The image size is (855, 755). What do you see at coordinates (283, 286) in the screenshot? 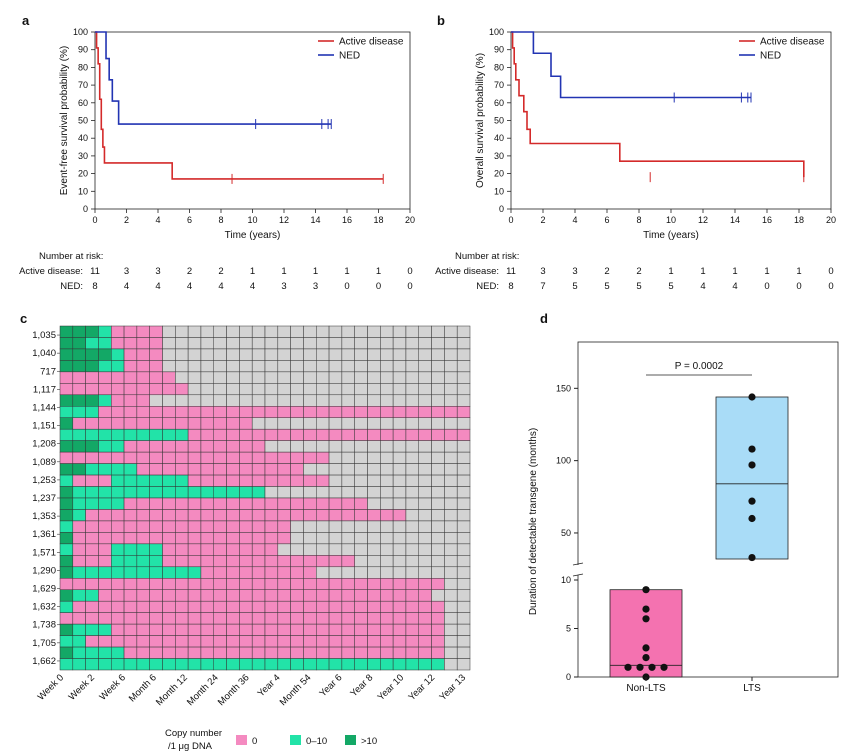
I see `risk-value: 3` at bounding box center [283, 286].